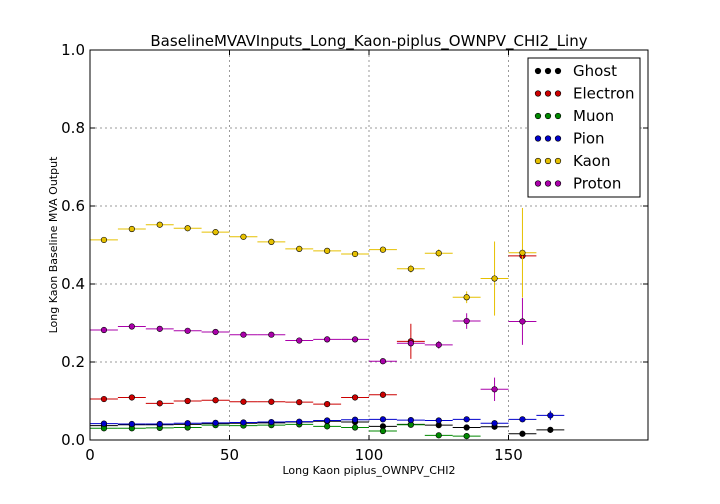  I want to click on series-pion, so click(327, 419).